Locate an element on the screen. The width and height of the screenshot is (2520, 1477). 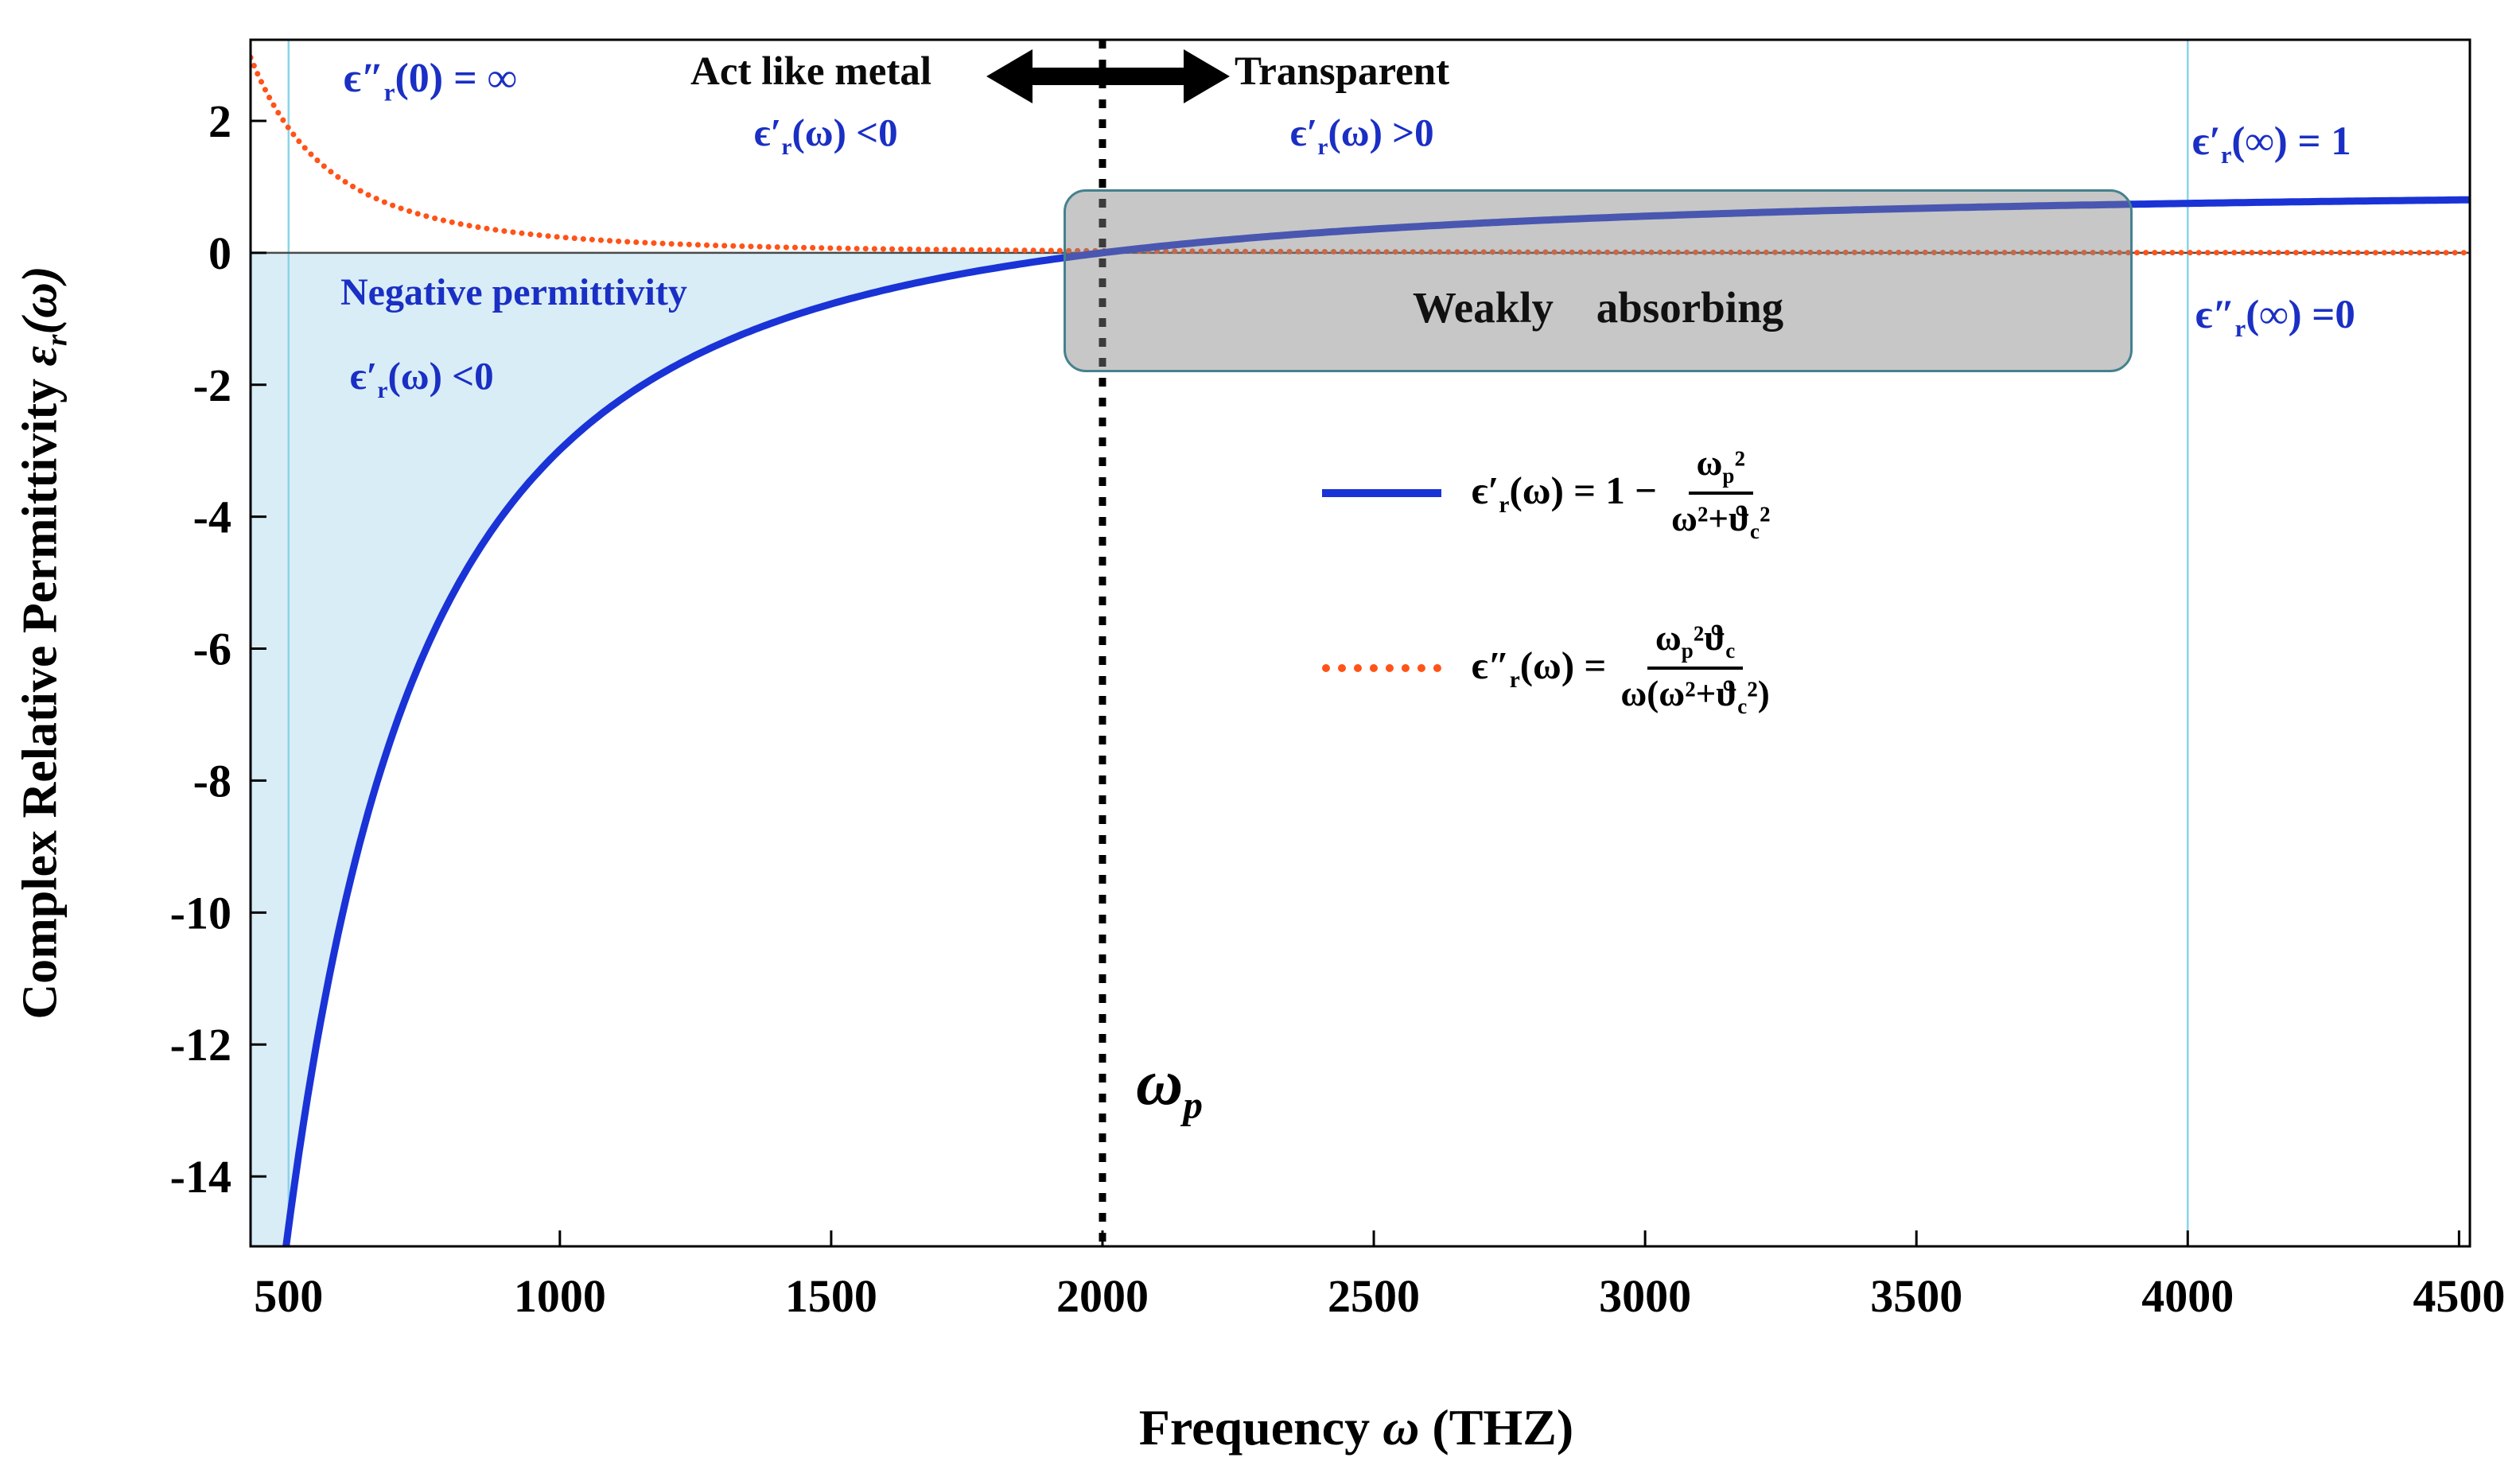
y-tick-label: -14 is located at coordinates (200, 1177).